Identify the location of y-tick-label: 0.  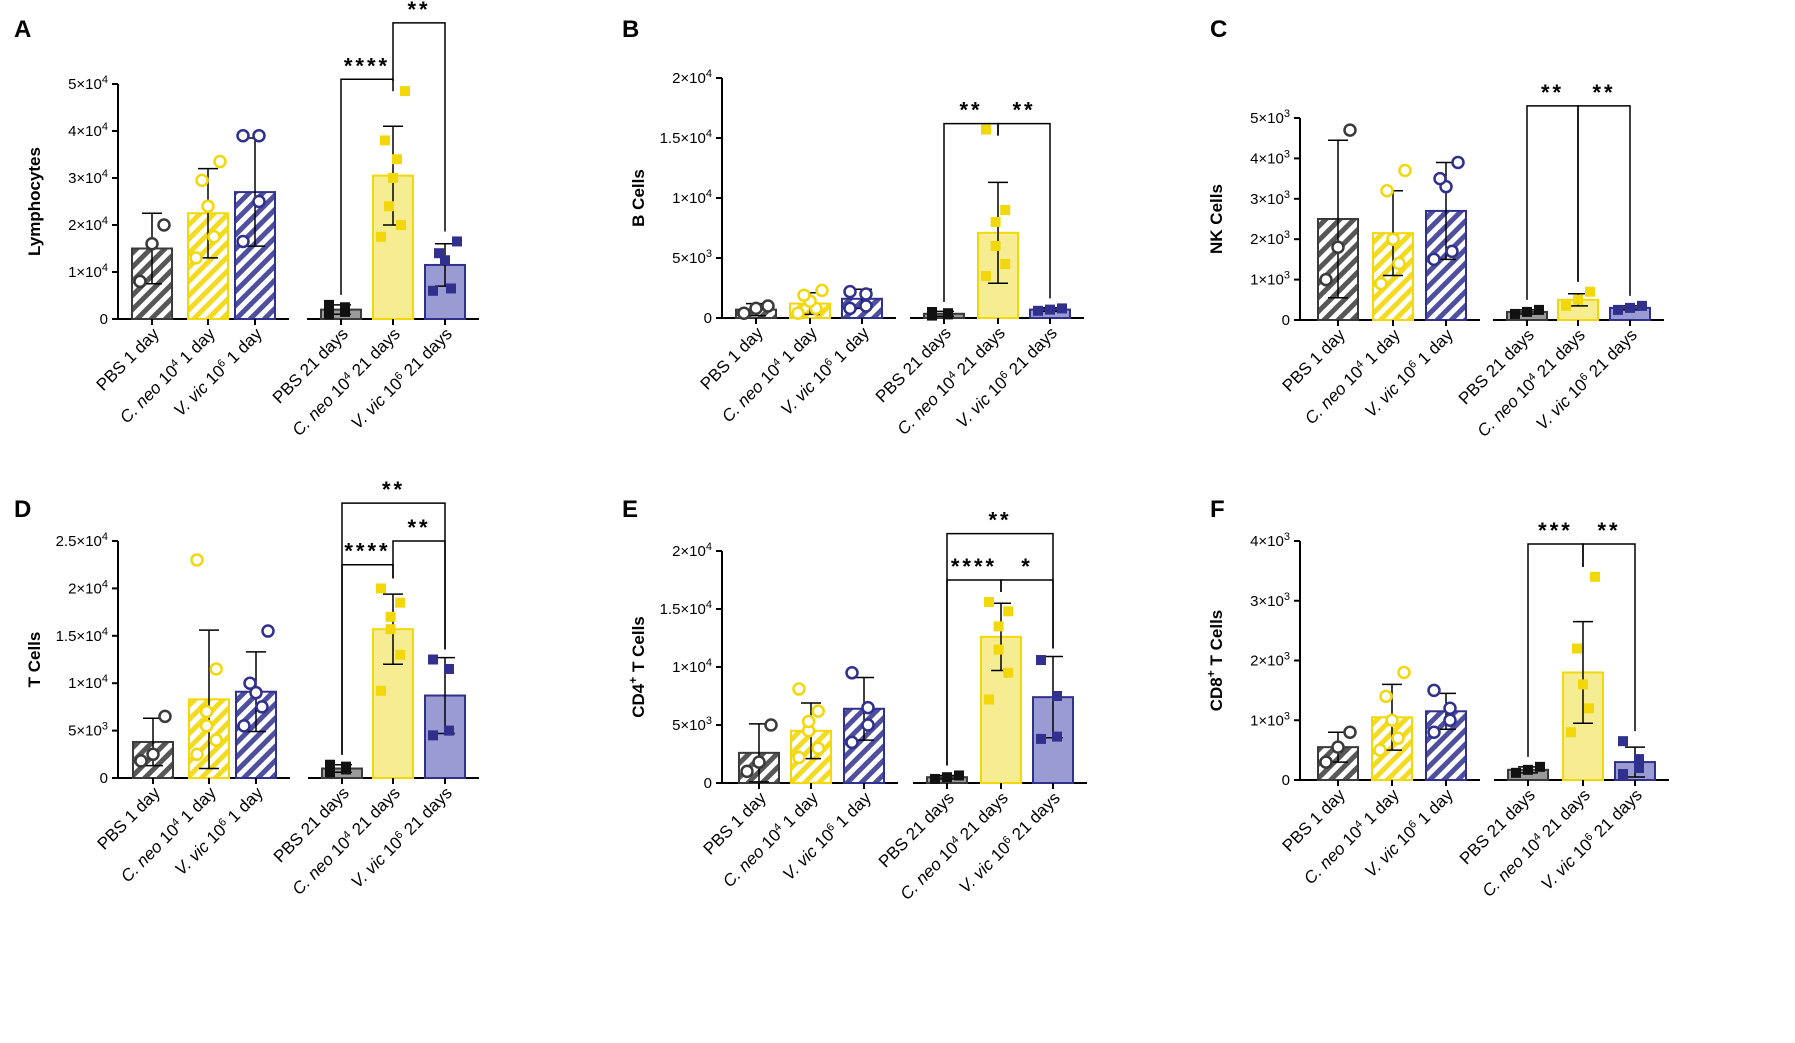
(104, 319).